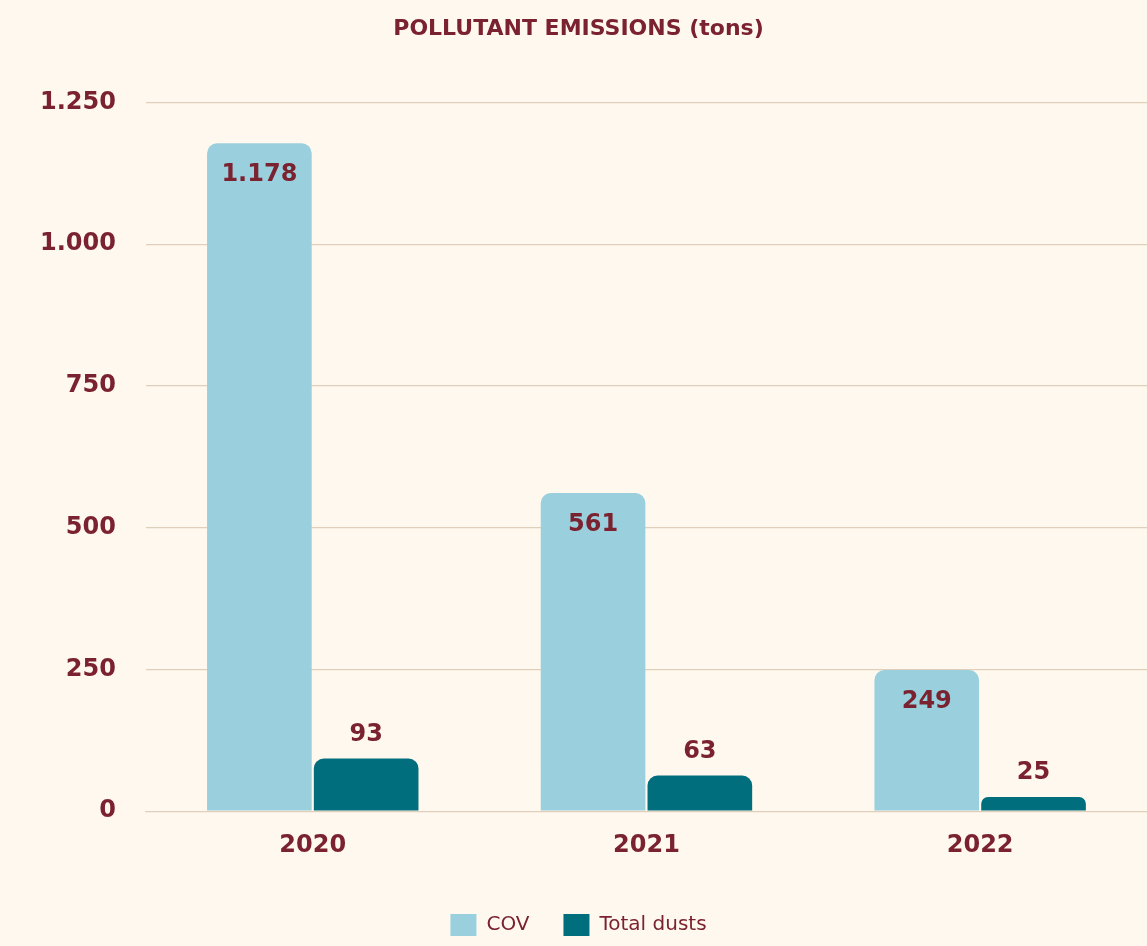 The height and width of the screenshot is (946, 1147). I want to click on data-label: 1.178, so click(259, 173).